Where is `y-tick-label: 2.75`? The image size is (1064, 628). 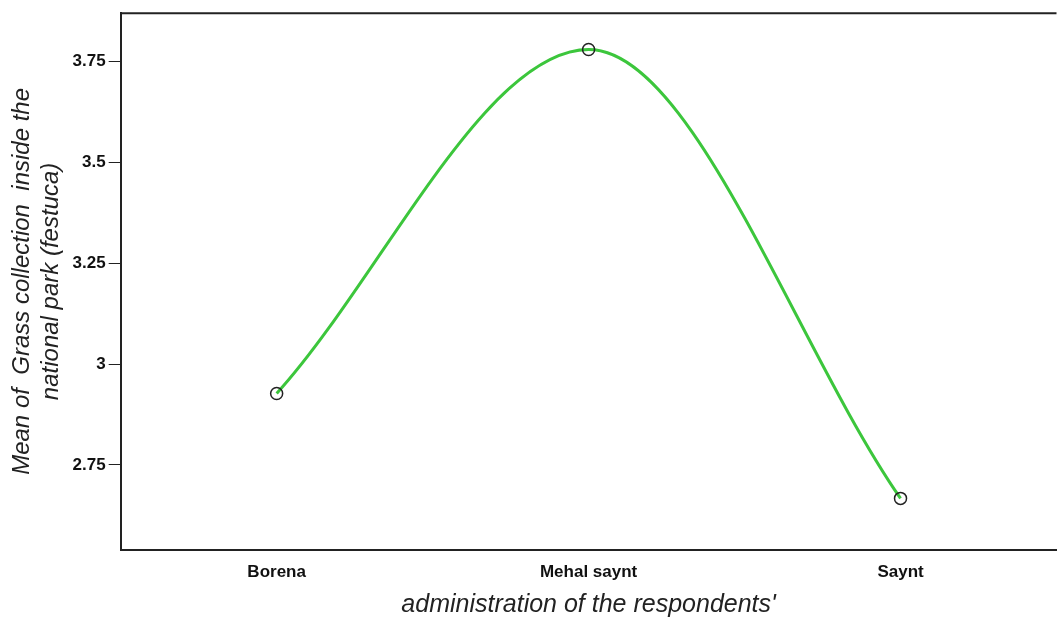
y-tick-label: 2.75 is located at coordinates (89, 464).